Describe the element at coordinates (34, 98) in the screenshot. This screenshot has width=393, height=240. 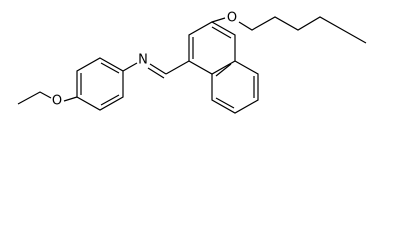
I see `ethyl-bond` at that location.